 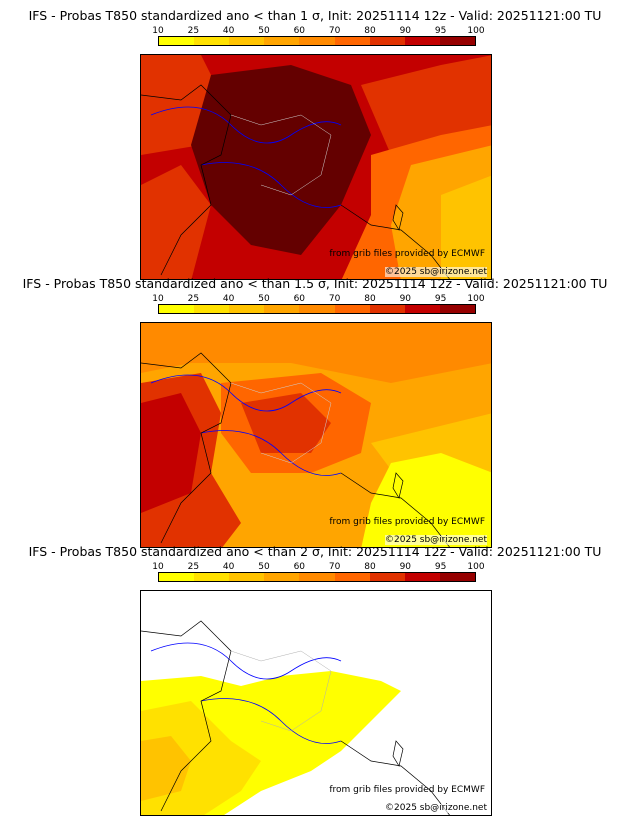 I want to click on field-far-south-east, so click(x=466, y=227).